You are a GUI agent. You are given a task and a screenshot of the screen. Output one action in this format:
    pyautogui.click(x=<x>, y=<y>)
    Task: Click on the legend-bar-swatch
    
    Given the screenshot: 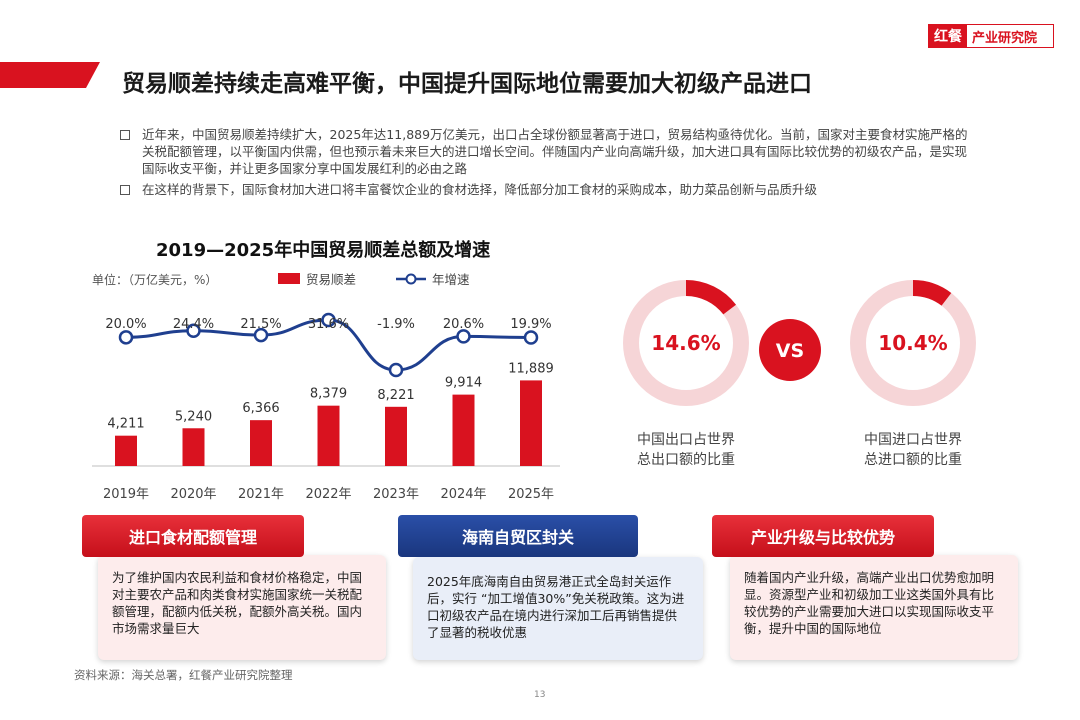 What is the action you would take?
    pyautogui.click(x=289, y=278)
    